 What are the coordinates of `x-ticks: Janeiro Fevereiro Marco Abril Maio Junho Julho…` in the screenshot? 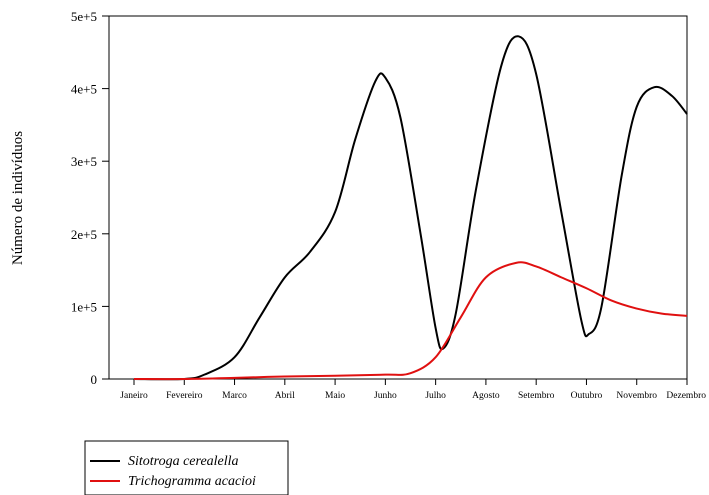 It's located at (413, 390).